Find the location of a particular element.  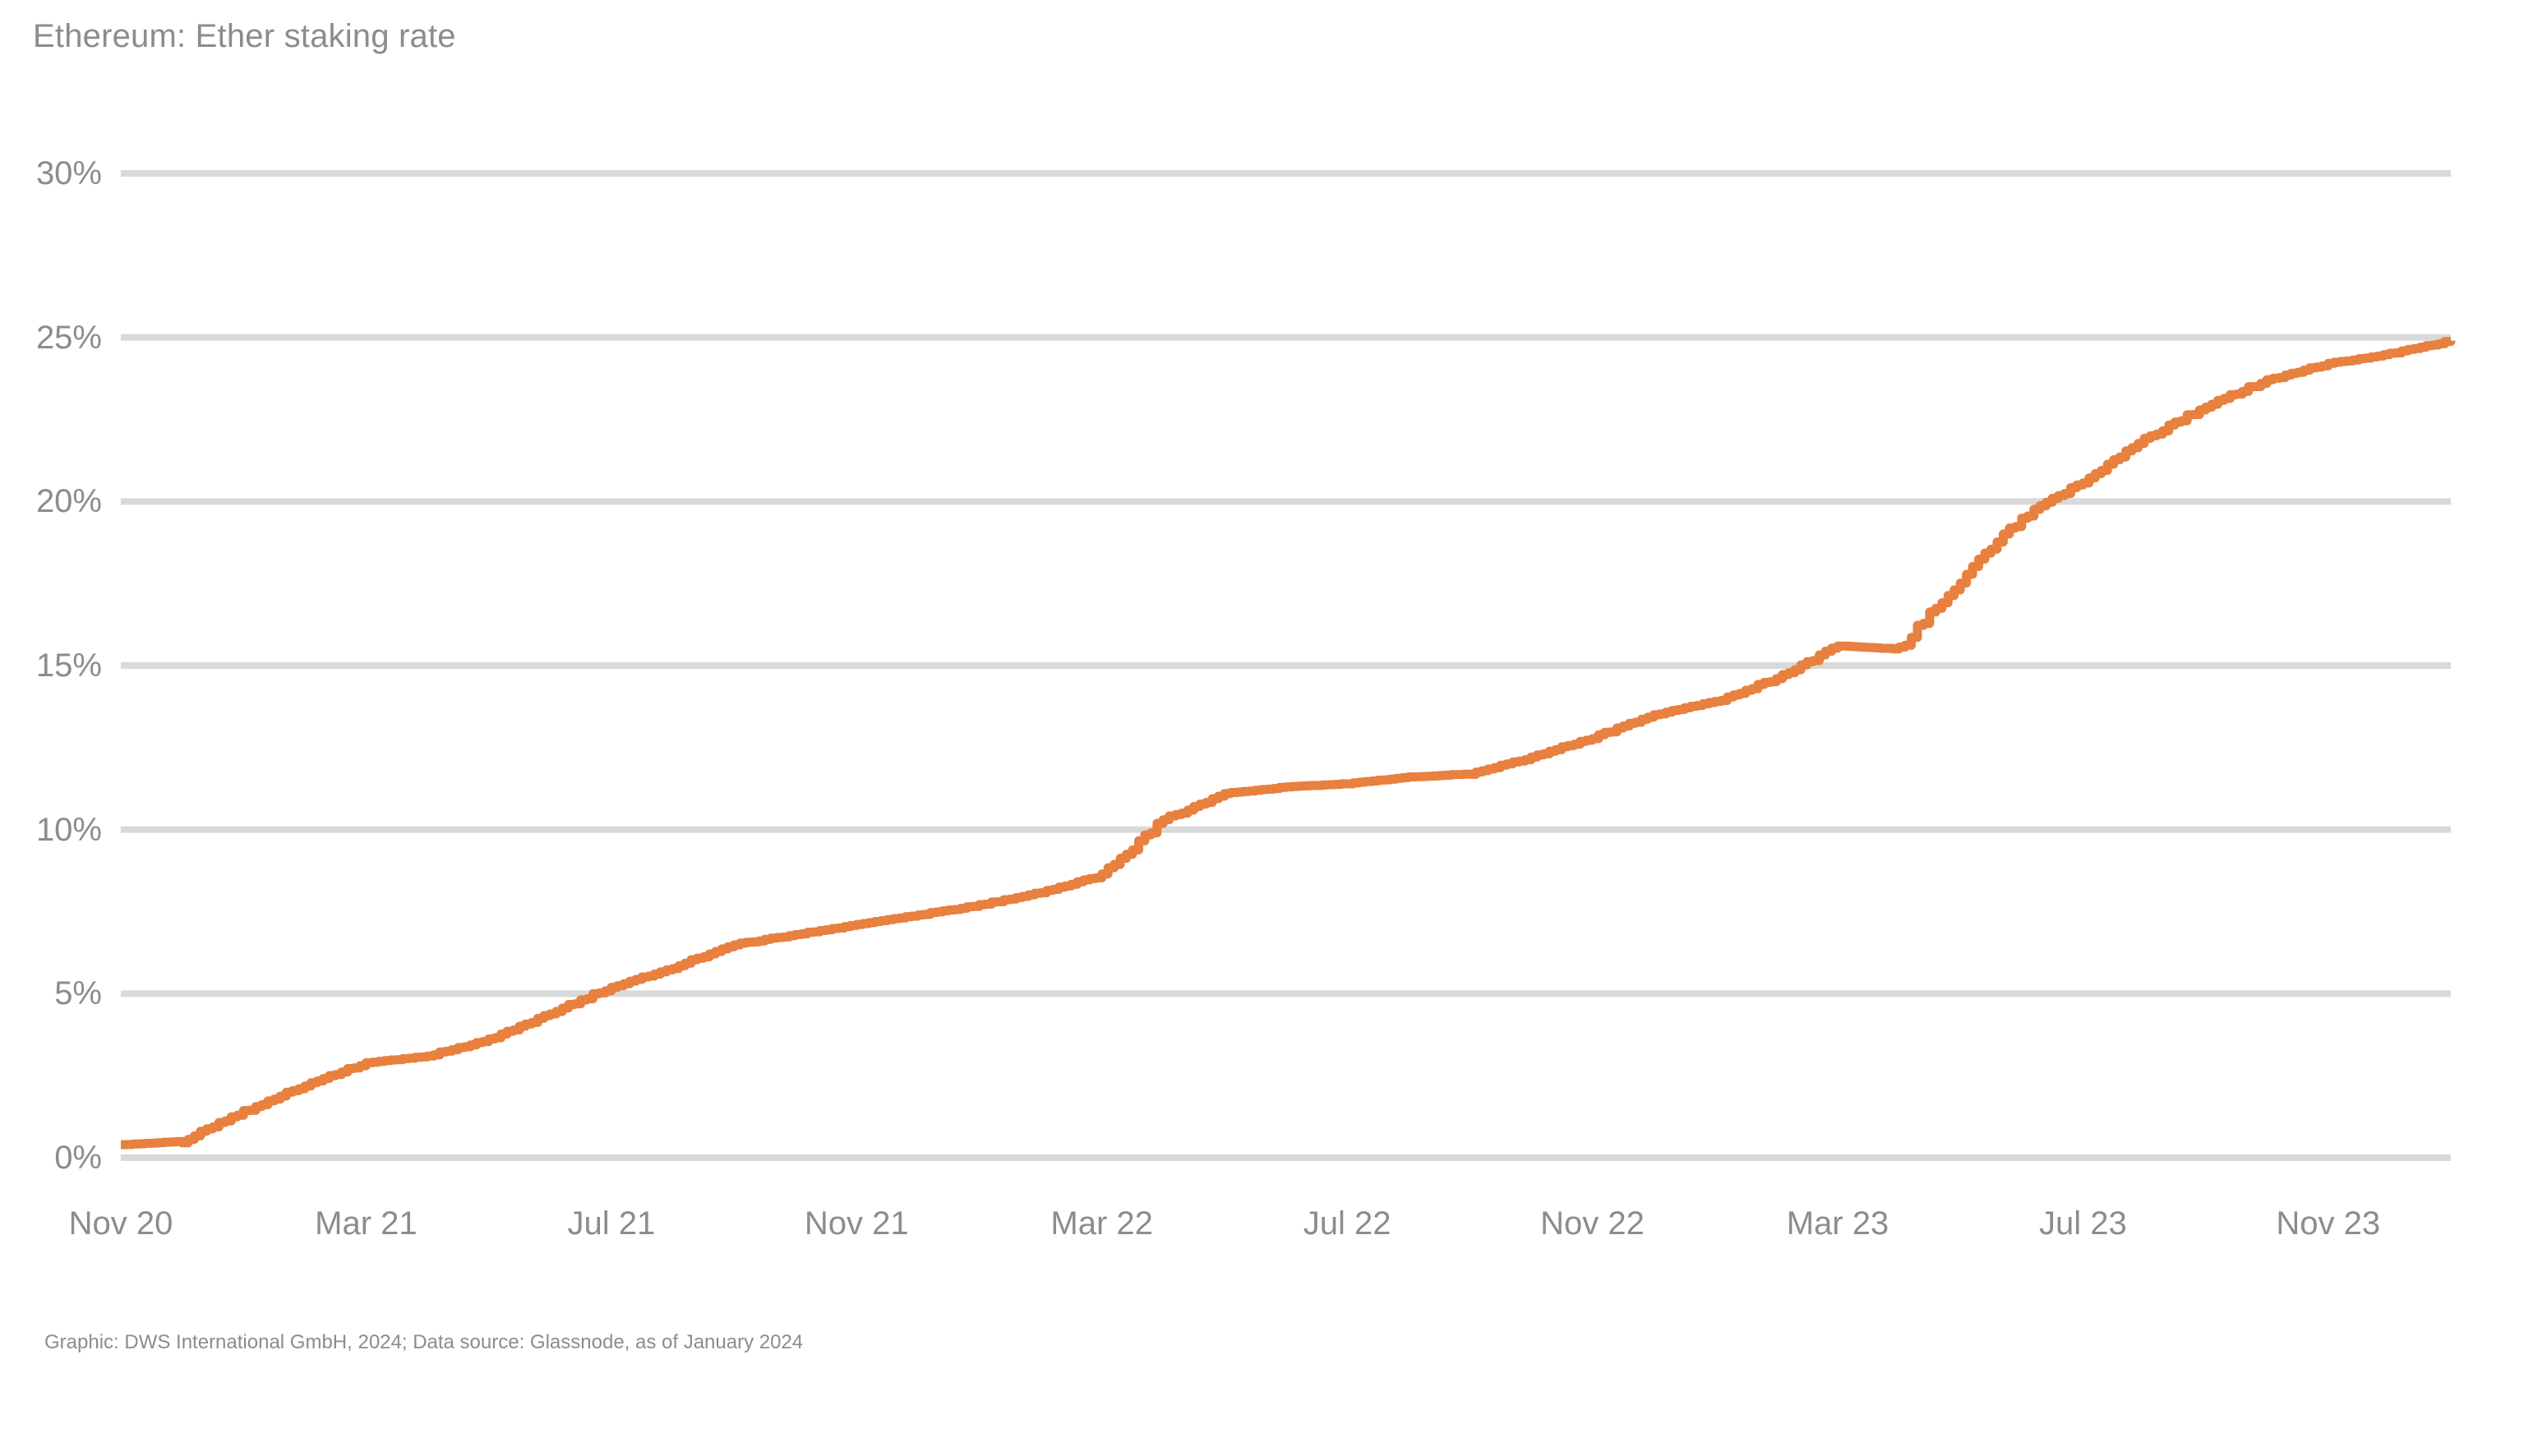

y-tick-label: 0% is located at coordinates (78, 1158).